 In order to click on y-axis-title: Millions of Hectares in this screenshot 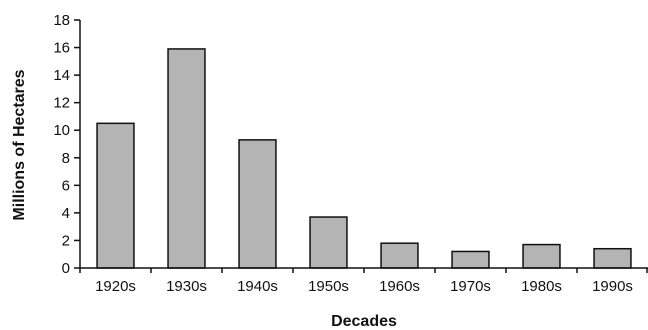, I will do `click(19, 144)`.